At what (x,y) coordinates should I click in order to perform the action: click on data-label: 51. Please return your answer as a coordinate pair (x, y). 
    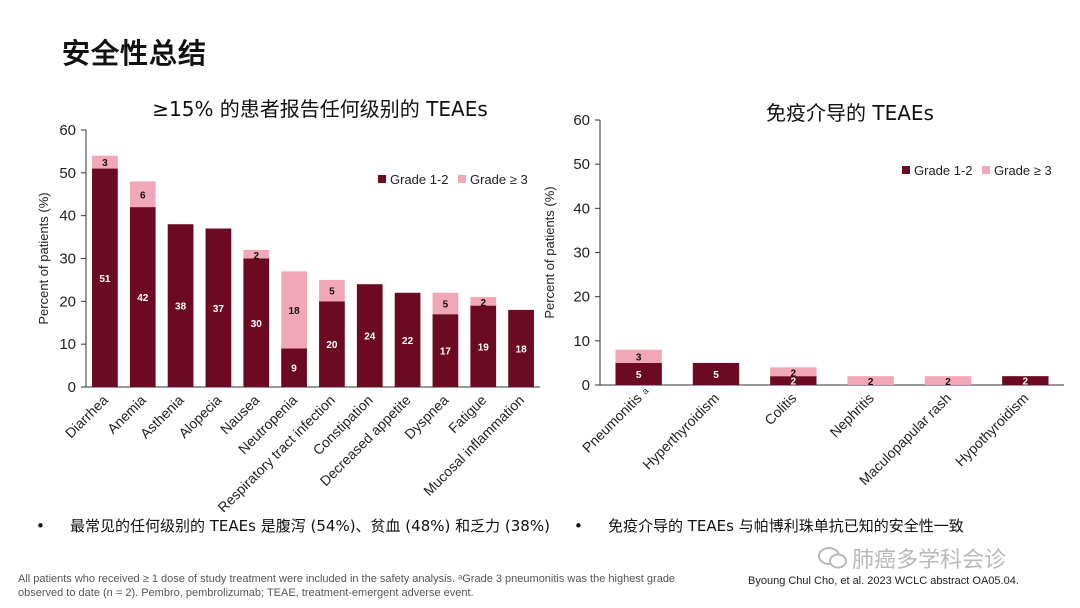
    Looking at the image, I should click on (105, 279).